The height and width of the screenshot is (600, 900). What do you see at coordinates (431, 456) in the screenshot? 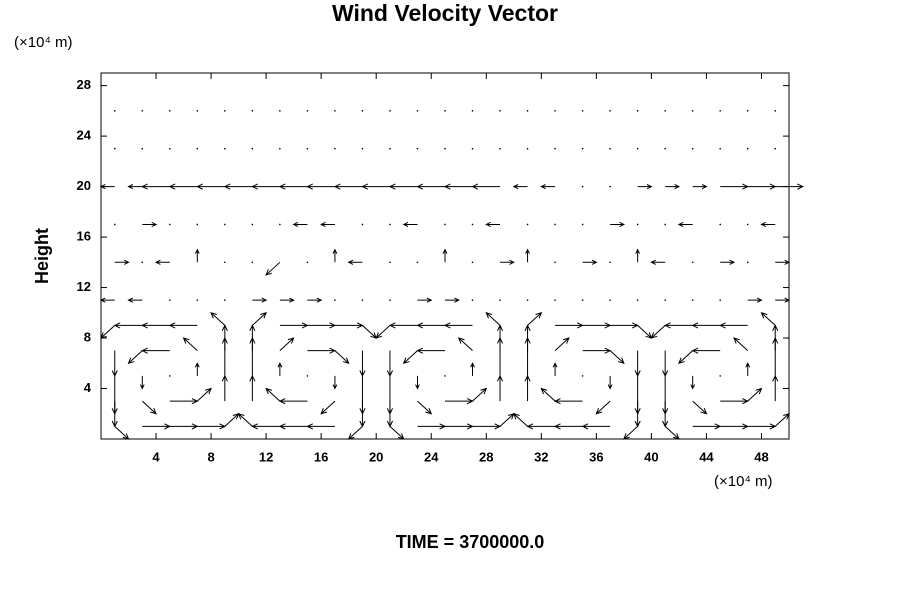
I see `x-tick-label: 24` at bounding box center [431, 456].